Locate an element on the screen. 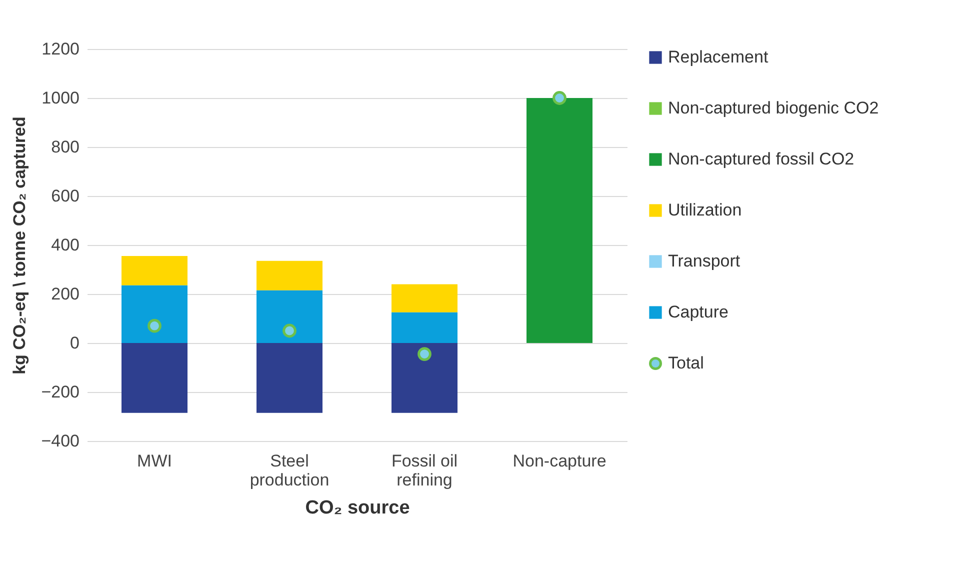 This screenshot has width=960, height=565. x-axis-title: CO₂ source is located at coordinates (357, 508).